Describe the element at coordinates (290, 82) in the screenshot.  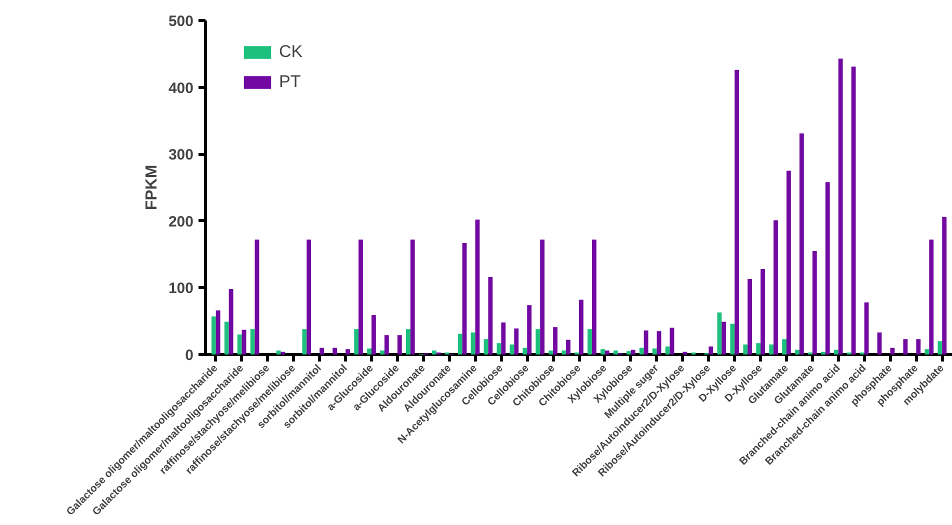
I see `legend-label: PT` at that location.